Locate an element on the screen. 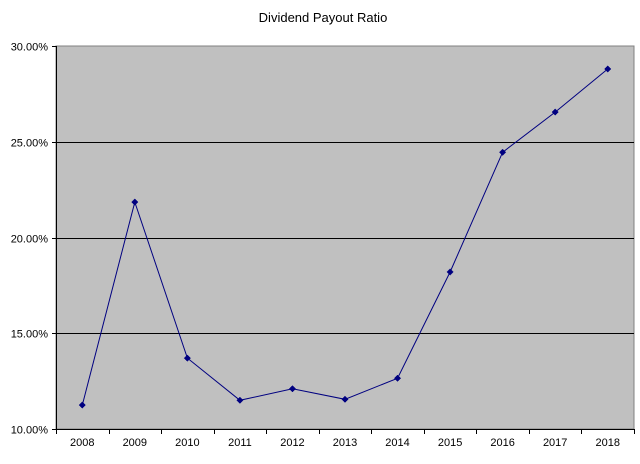  x-tick-label: 2010 is located at coordinates (187, 443).